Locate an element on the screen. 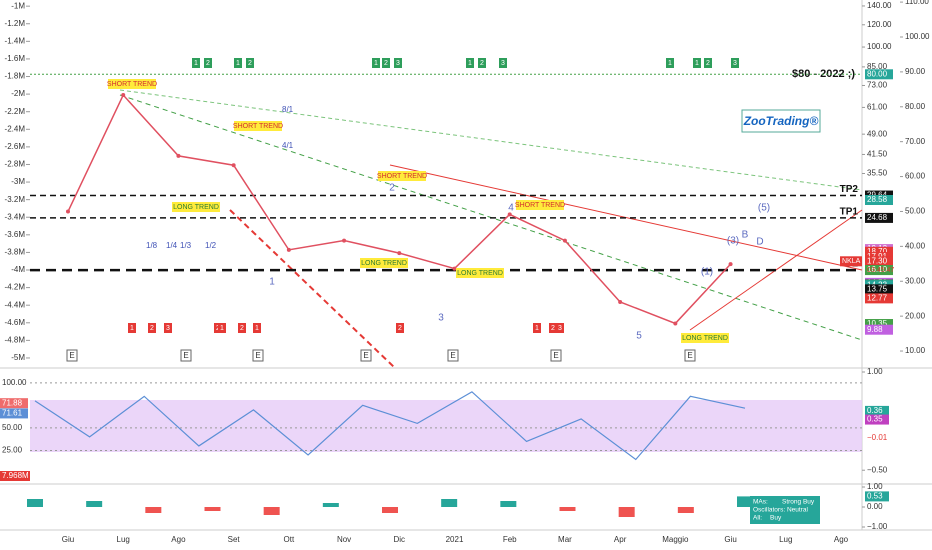 This screenshot has width=932, height=550. y-tick-label: 73.00 is located at coordinates (877, 85).